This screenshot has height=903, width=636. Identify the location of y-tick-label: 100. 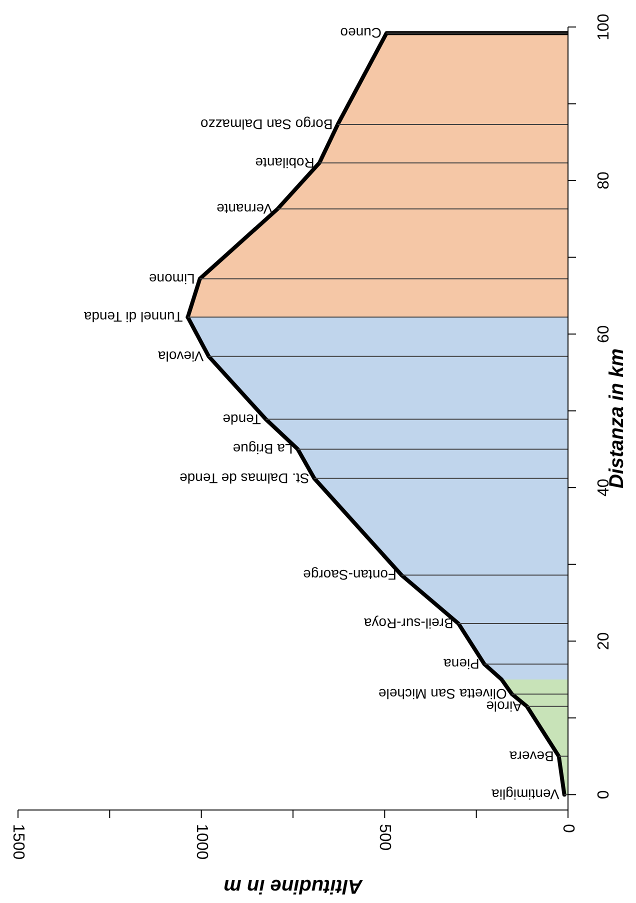
(604, 27).